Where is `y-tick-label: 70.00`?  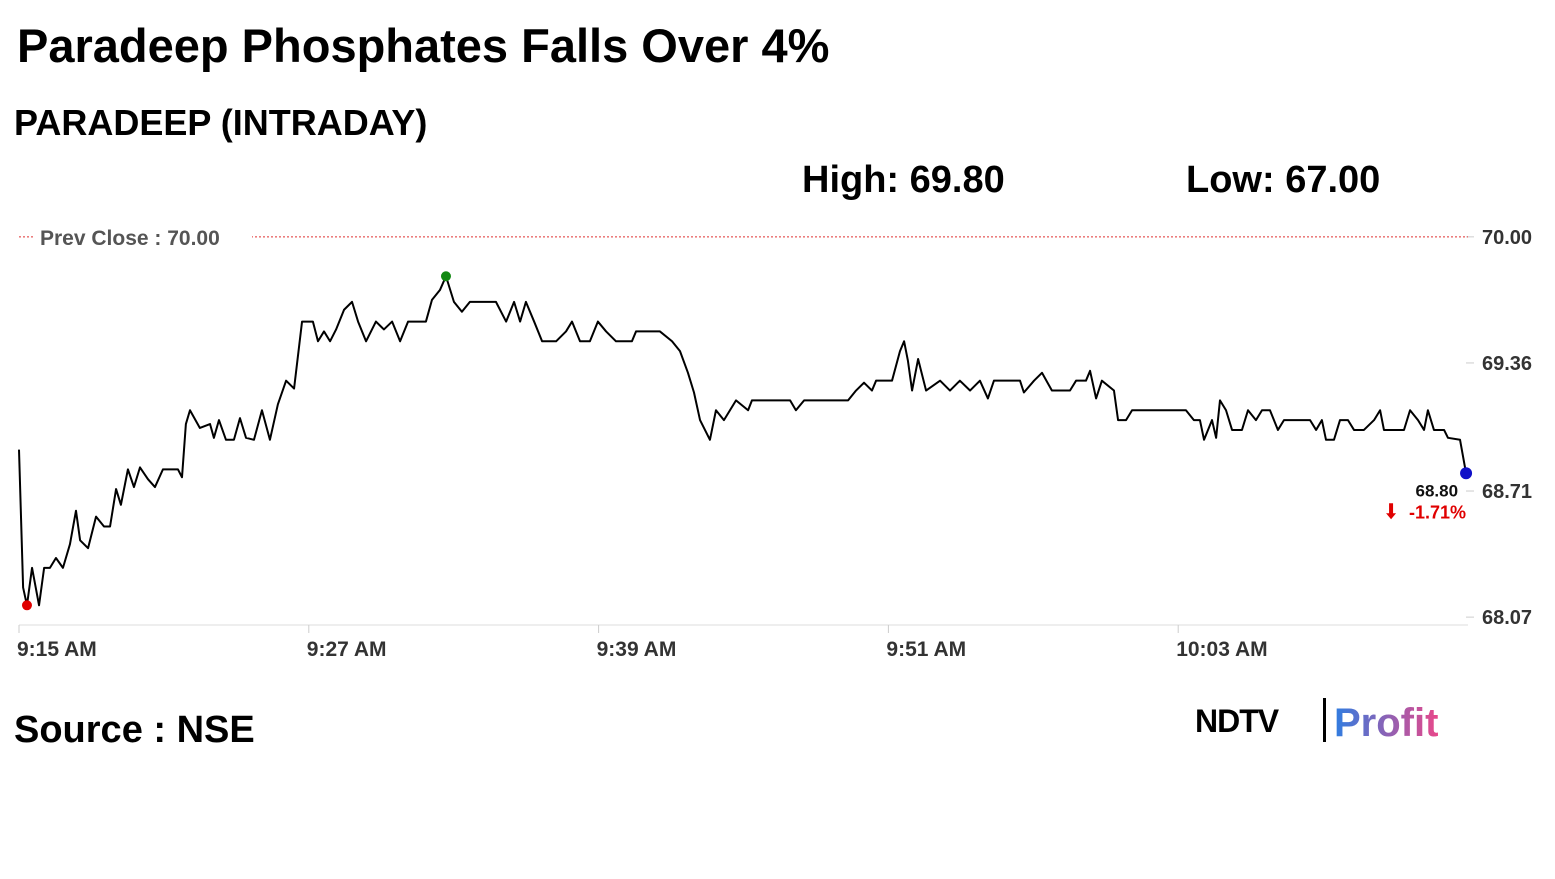 y-tick-label: 70.00 is located at coordinates (1507, 238).